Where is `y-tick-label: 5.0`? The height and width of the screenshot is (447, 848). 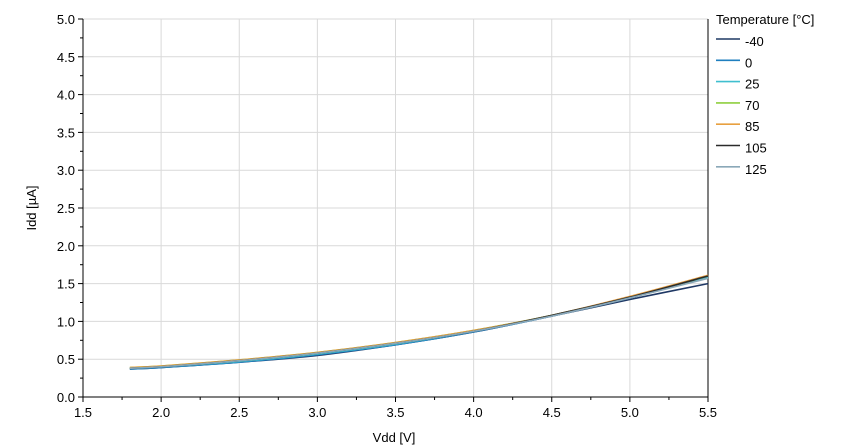
y-tick-label: 5.0 is located at coordinates (66, 19).